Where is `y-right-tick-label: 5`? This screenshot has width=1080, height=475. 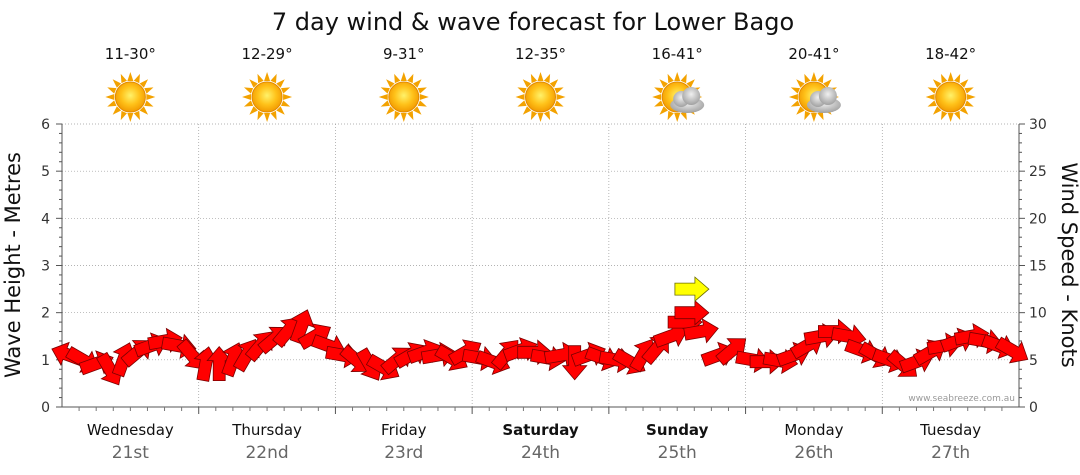
y-right-tick-label: 5 is located at coordinates (1033, 361).